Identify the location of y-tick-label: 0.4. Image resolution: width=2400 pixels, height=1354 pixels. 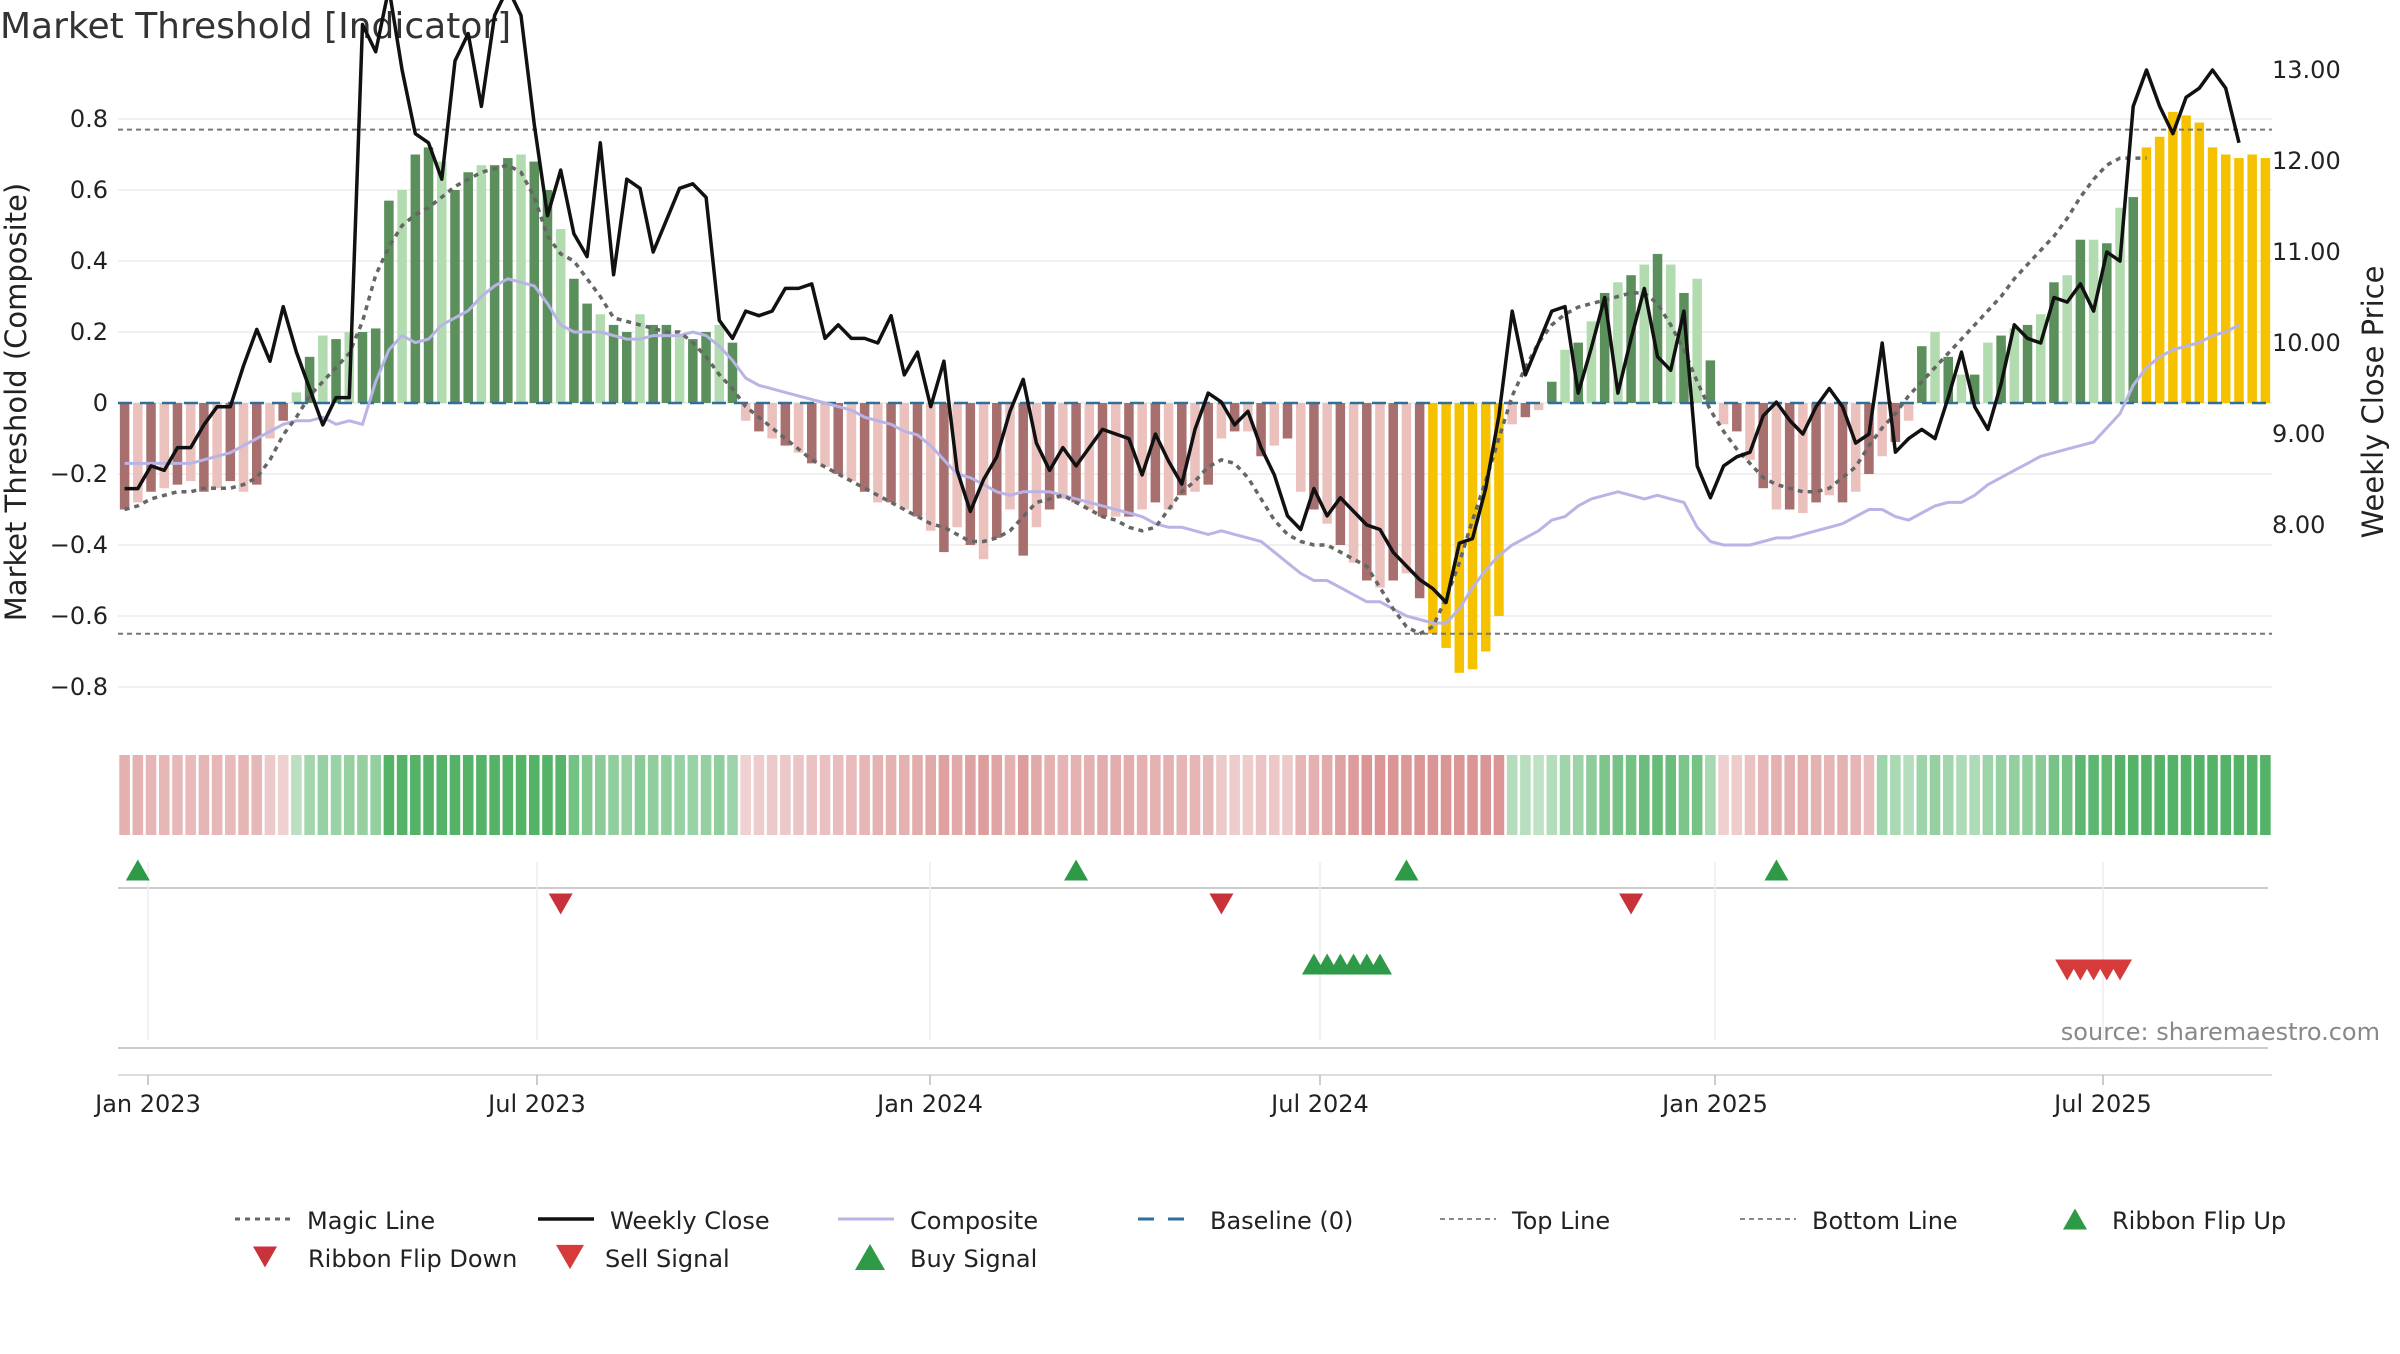
(89, 261).